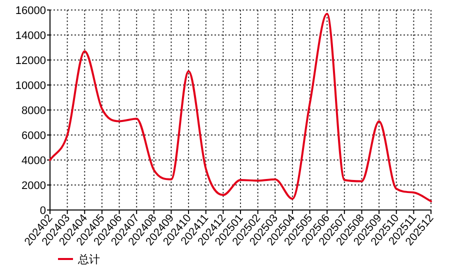 This screenshot has height=272, width=466. I want to click on y-tick-label: 12000, so click(30, 61).